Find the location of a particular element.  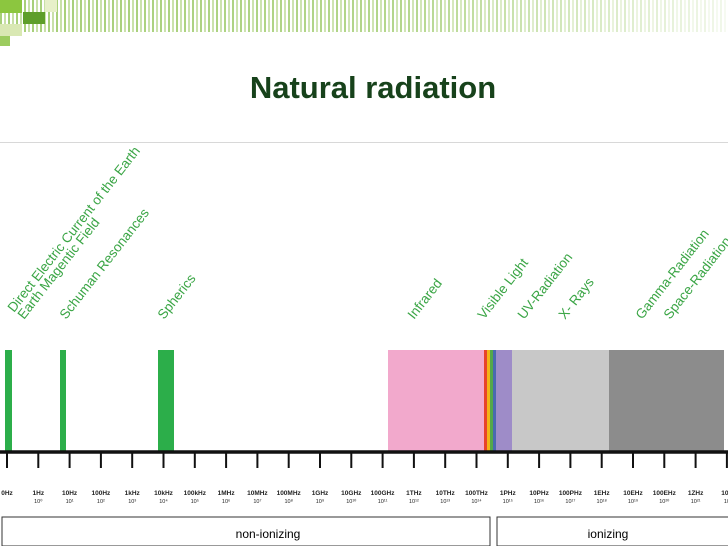

non-ionizing-bracket: non-ionizing is located at coordinates (246, 531).